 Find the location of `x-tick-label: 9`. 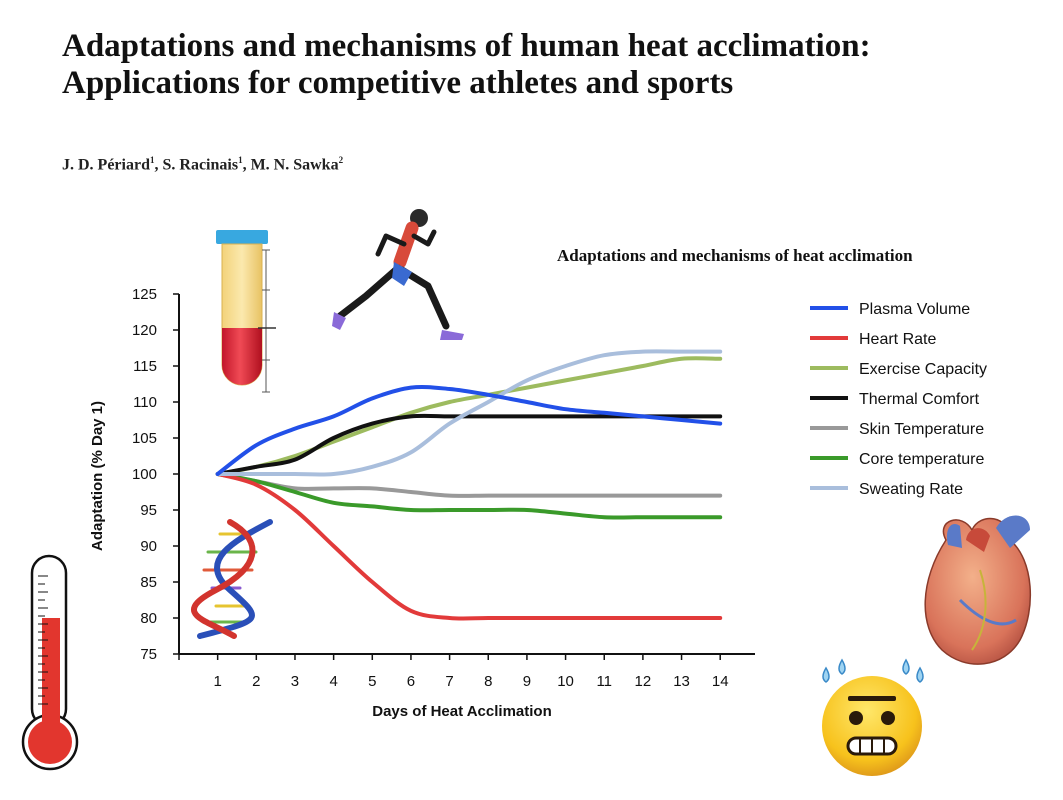

x-tick-label: 9 is located at coordinates (527, 681).